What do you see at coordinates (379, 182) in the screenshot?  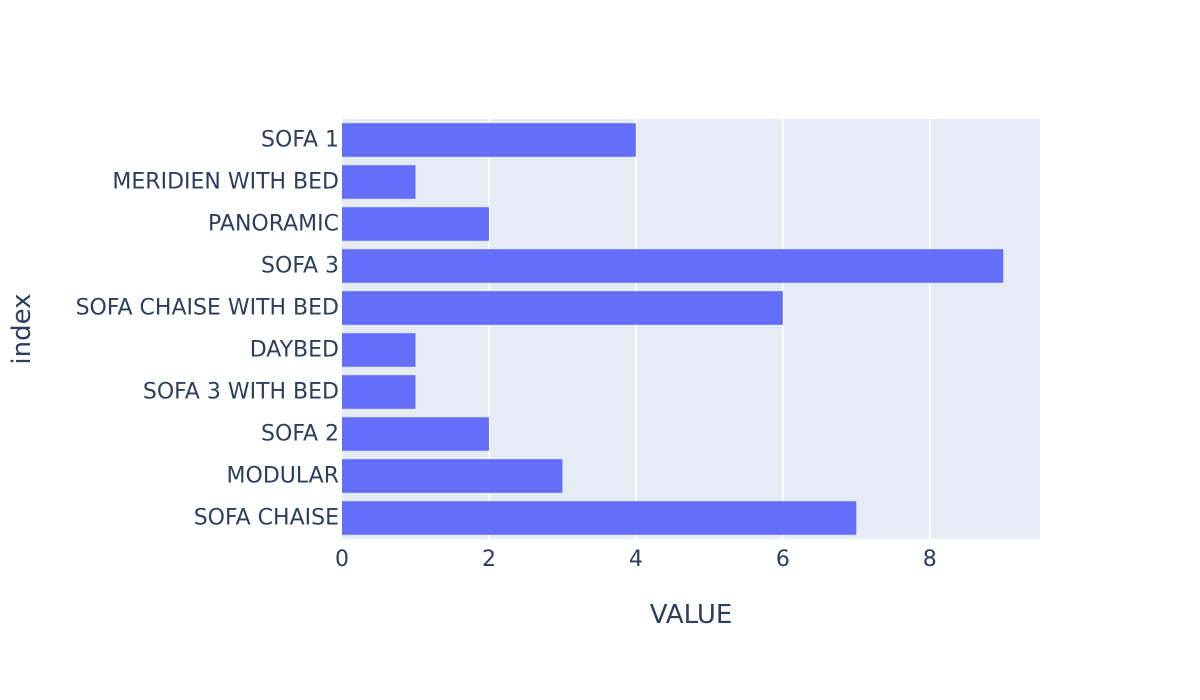 I see `bar-meridien-with-bed` at bounding box center [379, 182].